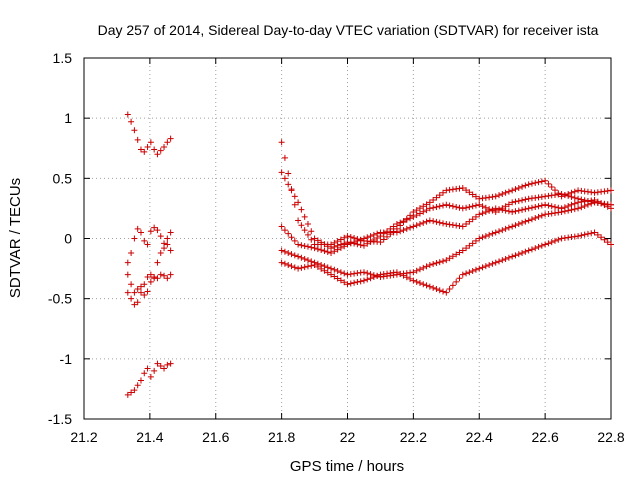 Image resolution: width=640 pixels, height=480 pixels. Describe the element at coordinates (545, 437) in the screenshot. I see `x-tick-label: 22.6` at that location.